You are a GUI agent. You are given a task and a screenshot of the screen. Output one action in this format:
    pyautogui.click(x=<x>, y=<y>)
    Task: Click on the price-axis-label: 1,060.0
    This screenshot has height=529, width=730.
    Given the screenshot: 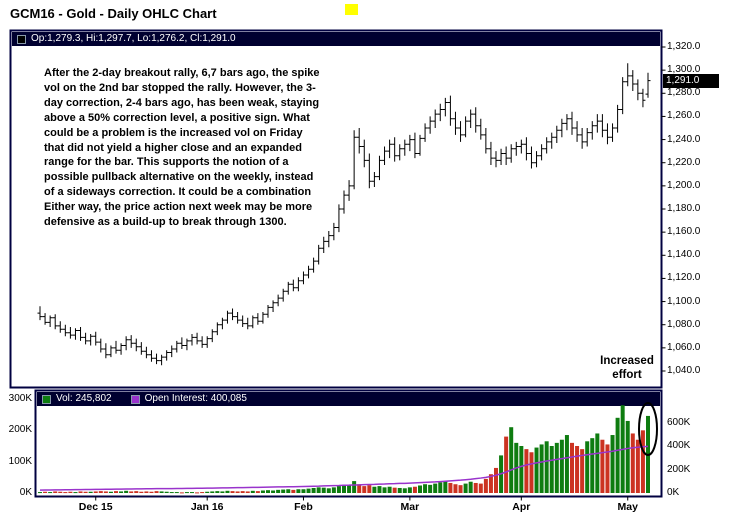 What is the action you would take?
    pyautogui.click(x=684, y=347)
    